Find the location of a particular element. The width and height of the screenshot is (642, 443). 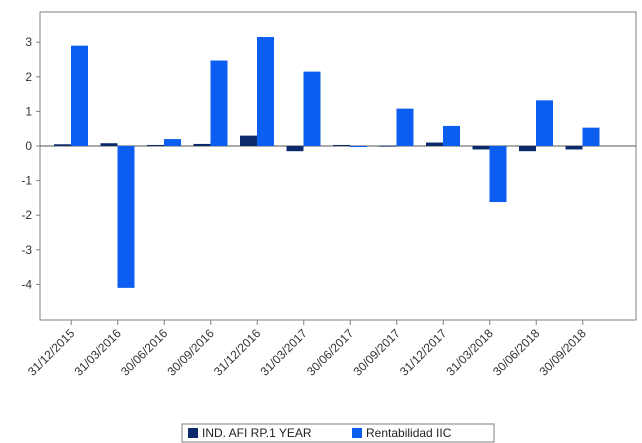

y-tick-labels: 3 2 1 0 -1 -2 -3 -4 is located at coordinates (26, 163).